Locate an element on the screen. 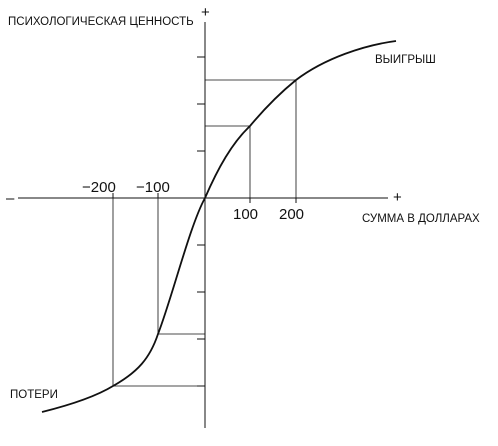 The image size is (498, 446). tick-label-neg-200: −200 is located at coordinates (99, 187).